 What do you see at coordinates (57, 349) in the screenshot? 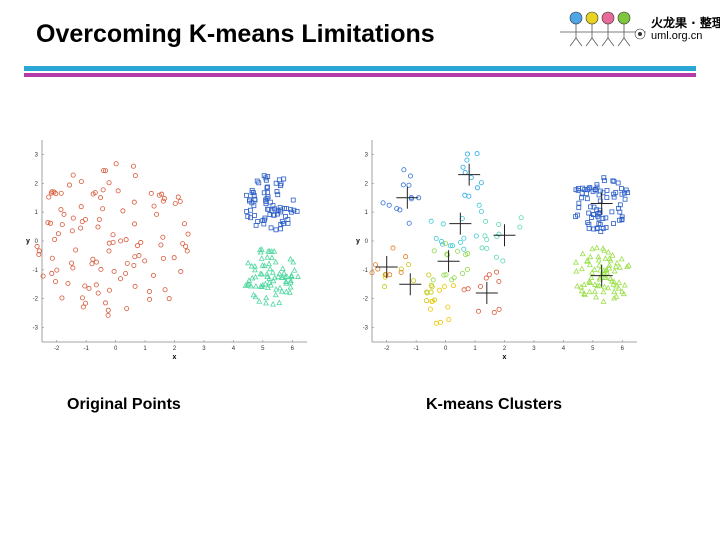
I see `x-tick-label: -2` at bounding box center [57, 349].